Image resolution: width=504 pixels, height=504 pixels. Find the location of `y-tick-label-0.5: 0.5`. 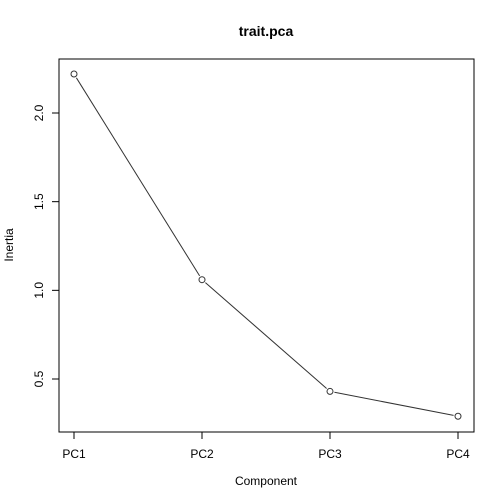

y-tick-label-0.5: 0.5 is located at coordinates (39, 378).